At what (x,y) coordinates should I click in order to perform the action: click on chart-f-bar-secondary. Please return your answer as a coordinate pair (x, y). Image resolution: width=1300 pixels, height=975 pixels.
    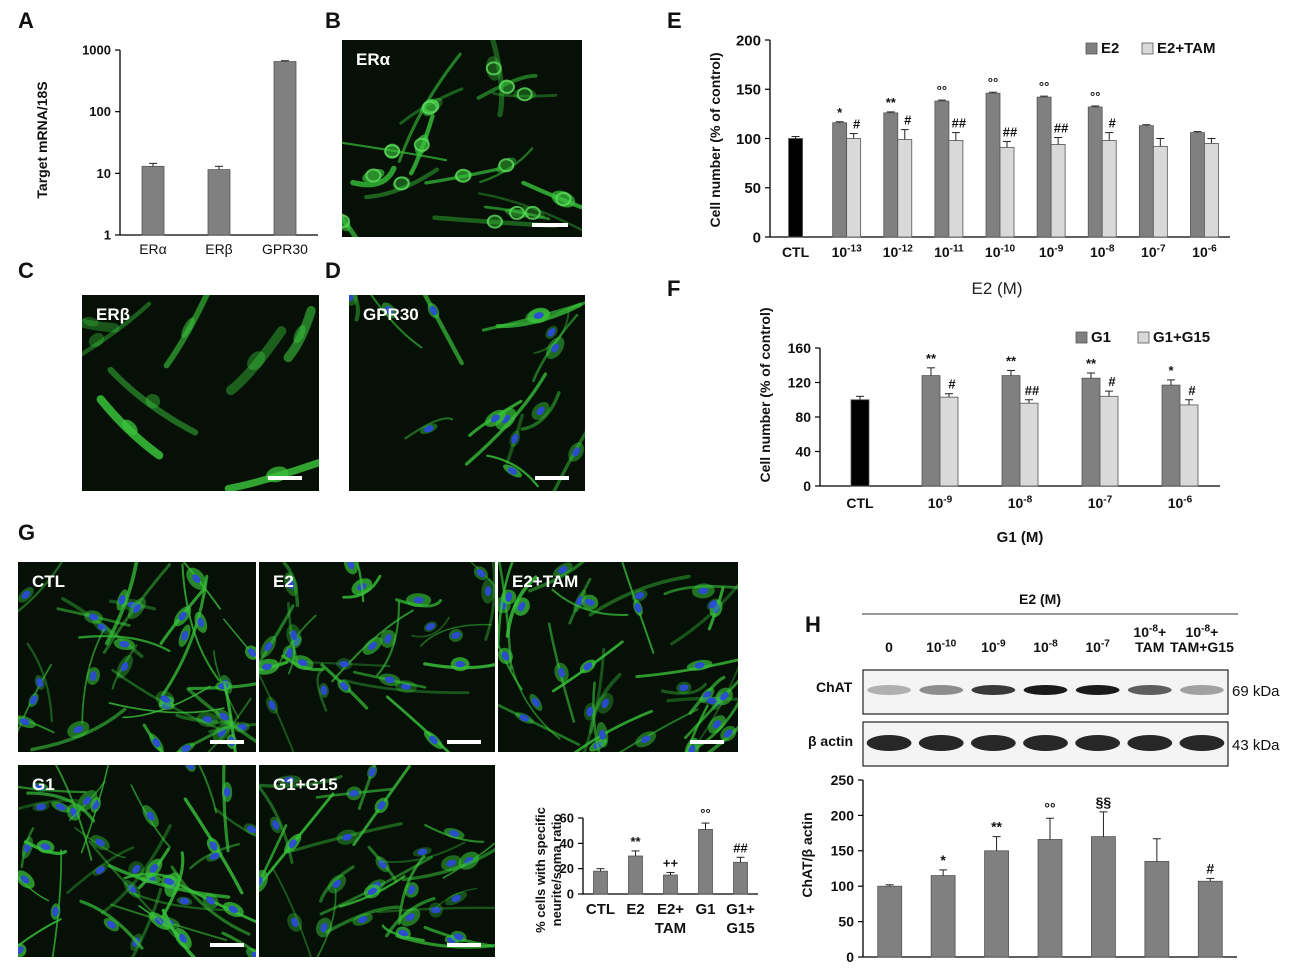
    Looking at the image, I should click on (1189, 445).